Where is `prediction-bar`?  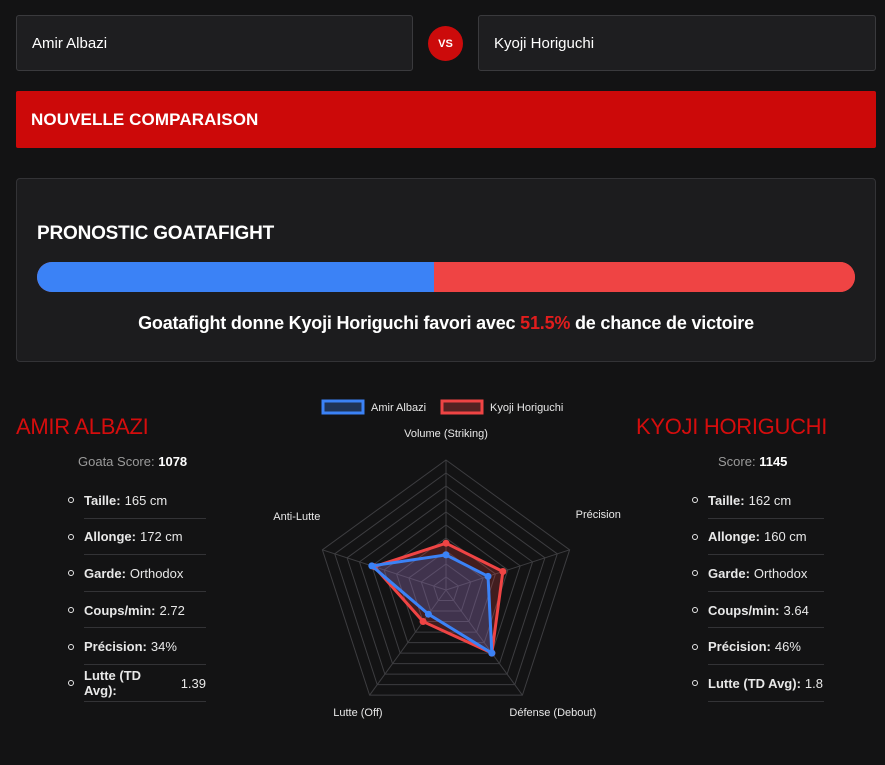 prediction-bar is located at coordinates (446, 277).